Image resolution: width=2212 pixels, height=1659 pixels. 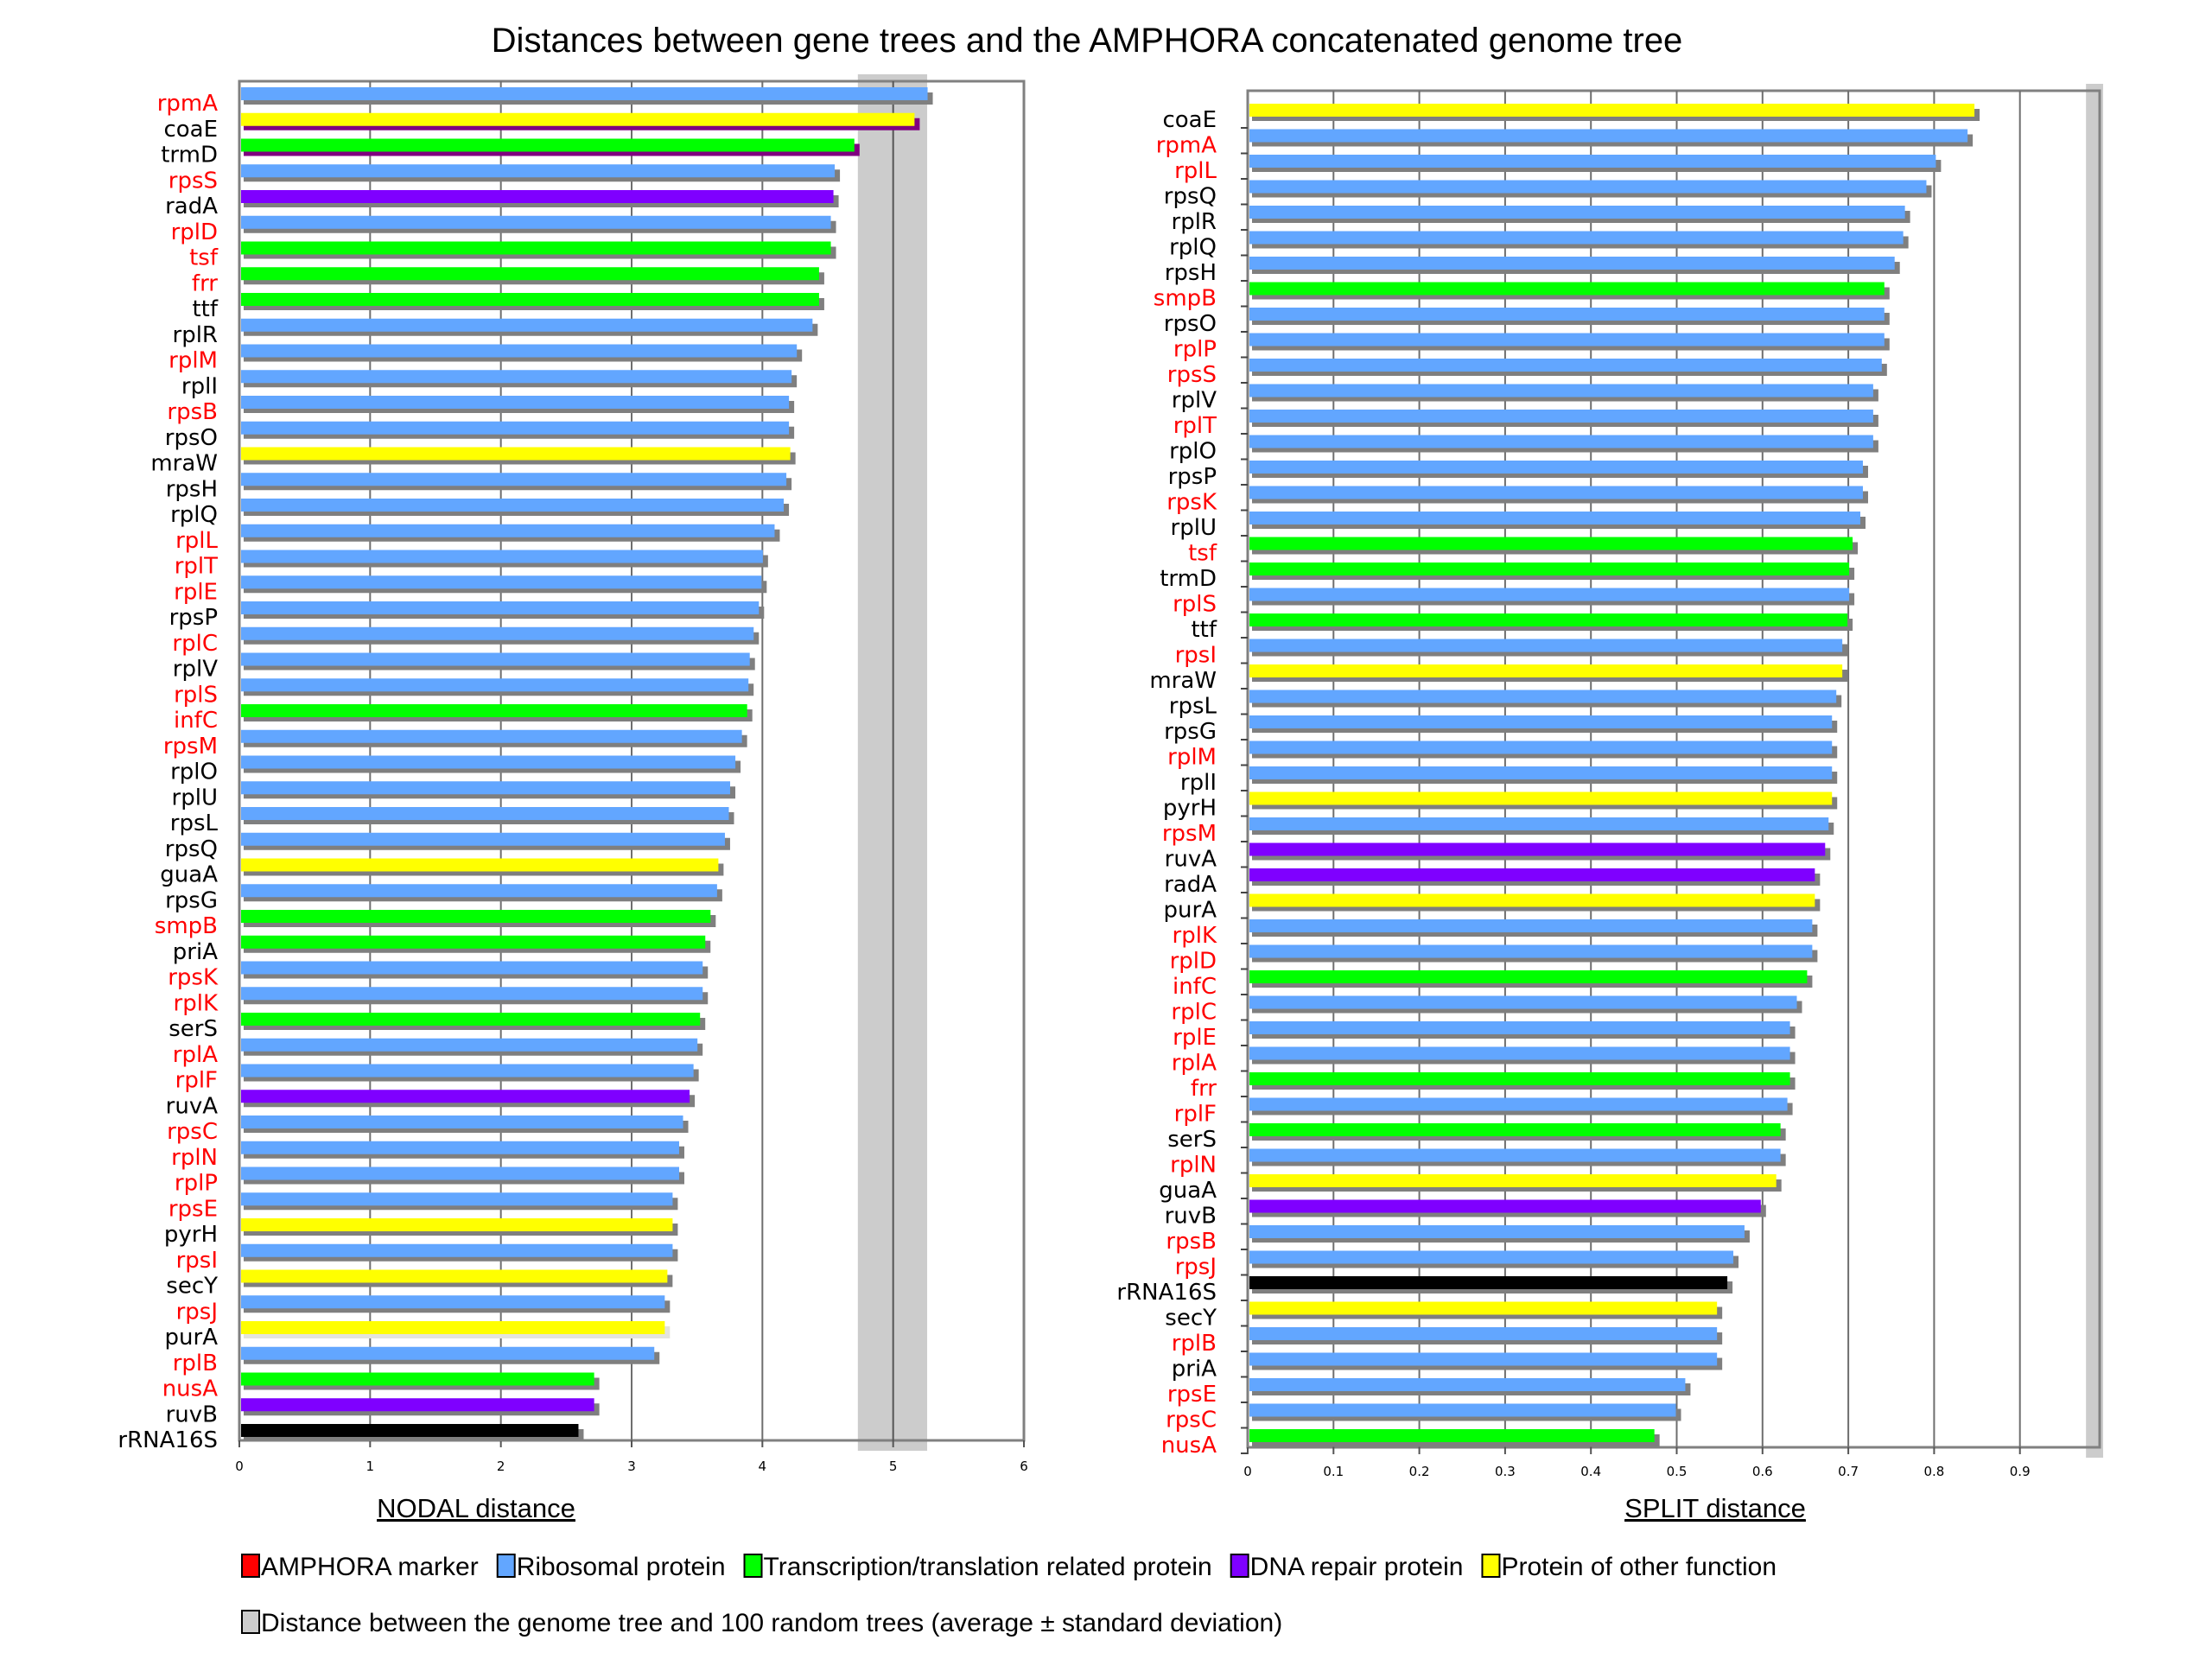 I want to click on bar-rplV, so click(x=1561, y=390).